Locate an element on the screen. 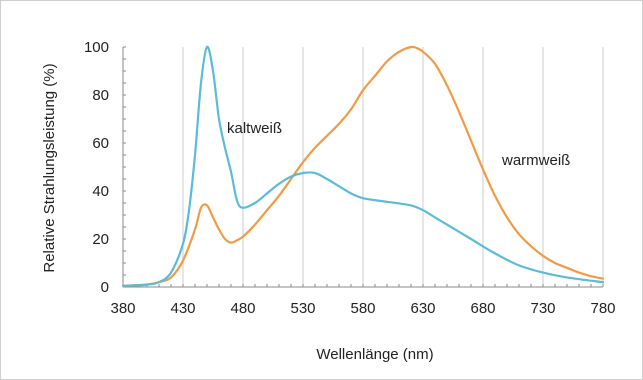  y-tick-label-40: 40 is located at coordinates (100, 191).